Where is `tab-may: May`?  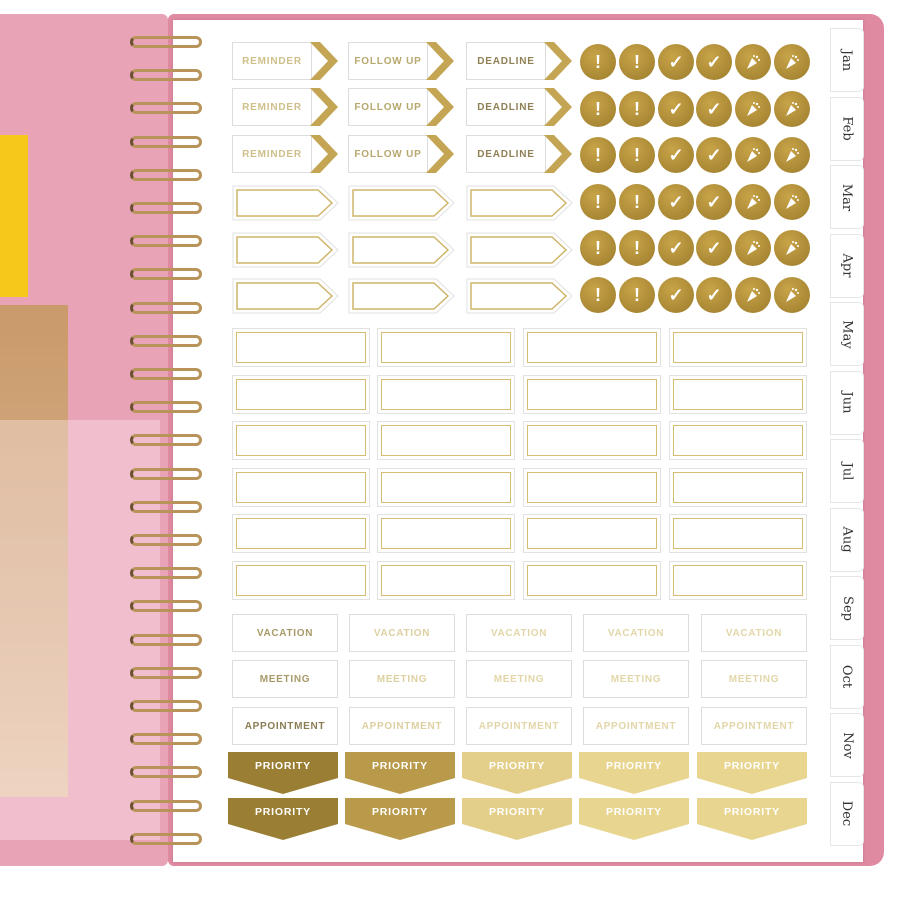
tab-may: May is located at coordinates (847, 334).